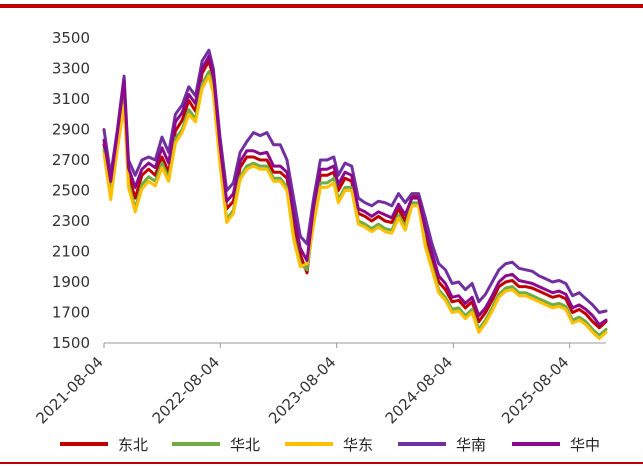 This screenshot has height=466, width=643. Describe the element at coordinates (321, 6) in the screenshot. I see `top-border` at that location.